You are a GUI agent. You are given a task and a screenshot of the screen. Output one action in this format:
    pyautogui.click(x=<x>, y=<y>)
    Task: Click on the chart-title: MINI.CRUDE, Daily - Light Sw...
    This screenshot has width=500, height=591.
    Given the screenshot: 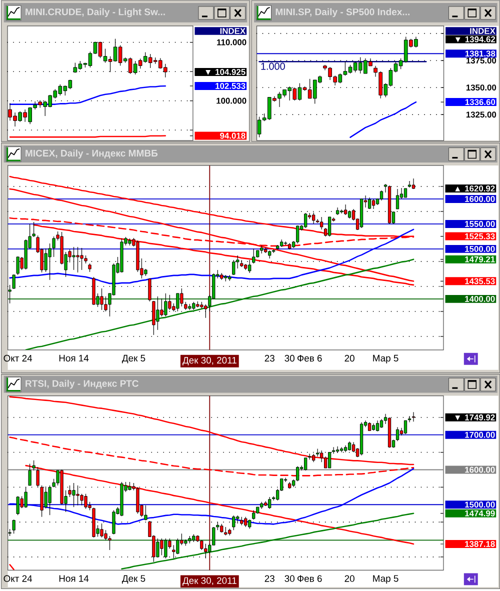 What is the action you would take?
    pyautogui.click(x=95, y=13)
    